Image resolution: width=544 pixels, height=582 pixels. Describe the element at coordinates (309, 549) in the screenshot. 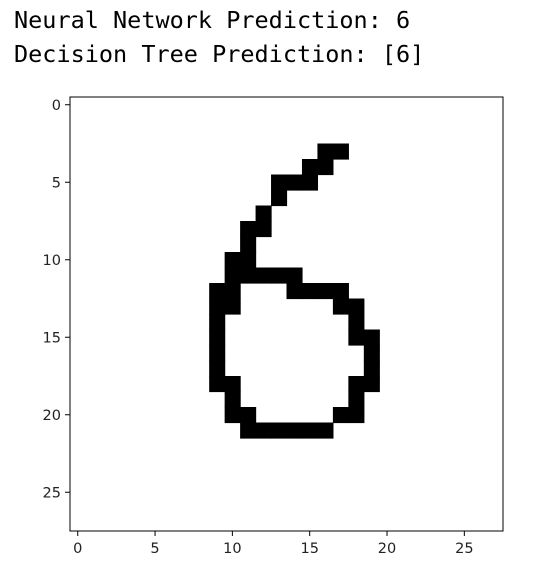

I see `x-tick-label: 15` at that location.